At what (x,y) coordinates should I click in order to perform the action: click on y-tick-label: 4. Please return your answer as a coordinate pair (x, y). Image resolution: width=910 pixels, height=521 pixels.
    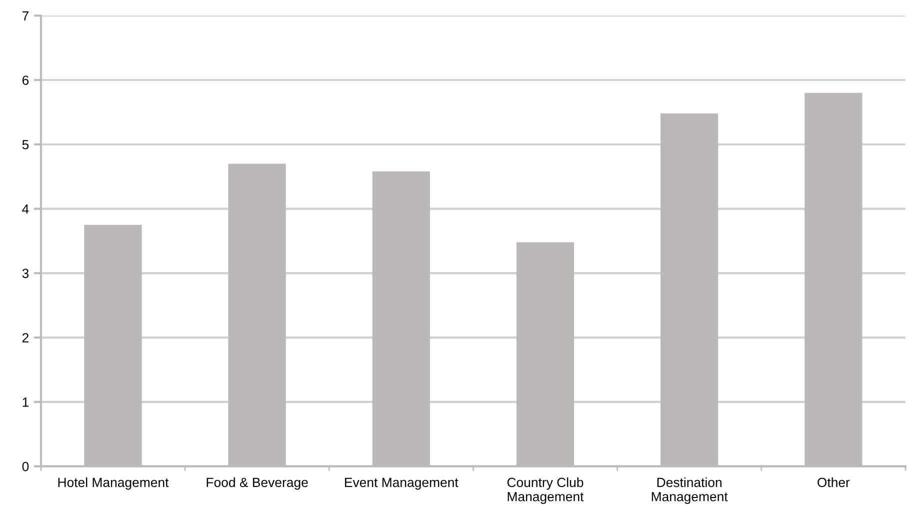
    Looking at the image, I should click on (25, 209).